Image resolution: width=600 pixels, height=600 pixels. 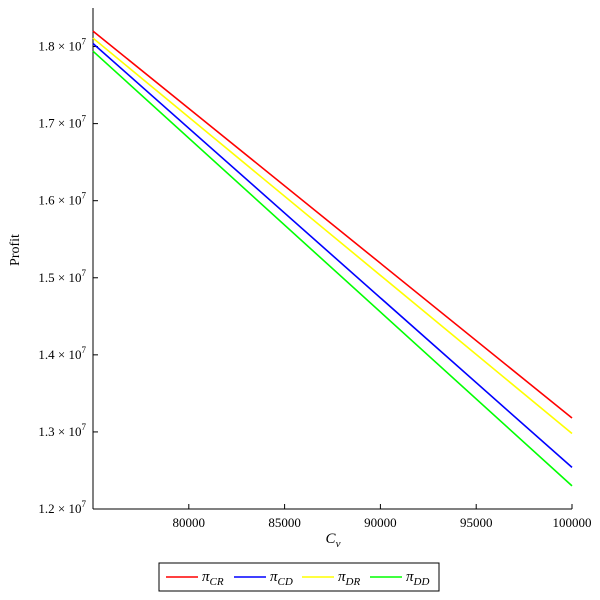 I want to click on x-tick-label: 80000, so click(x=189, y=522).